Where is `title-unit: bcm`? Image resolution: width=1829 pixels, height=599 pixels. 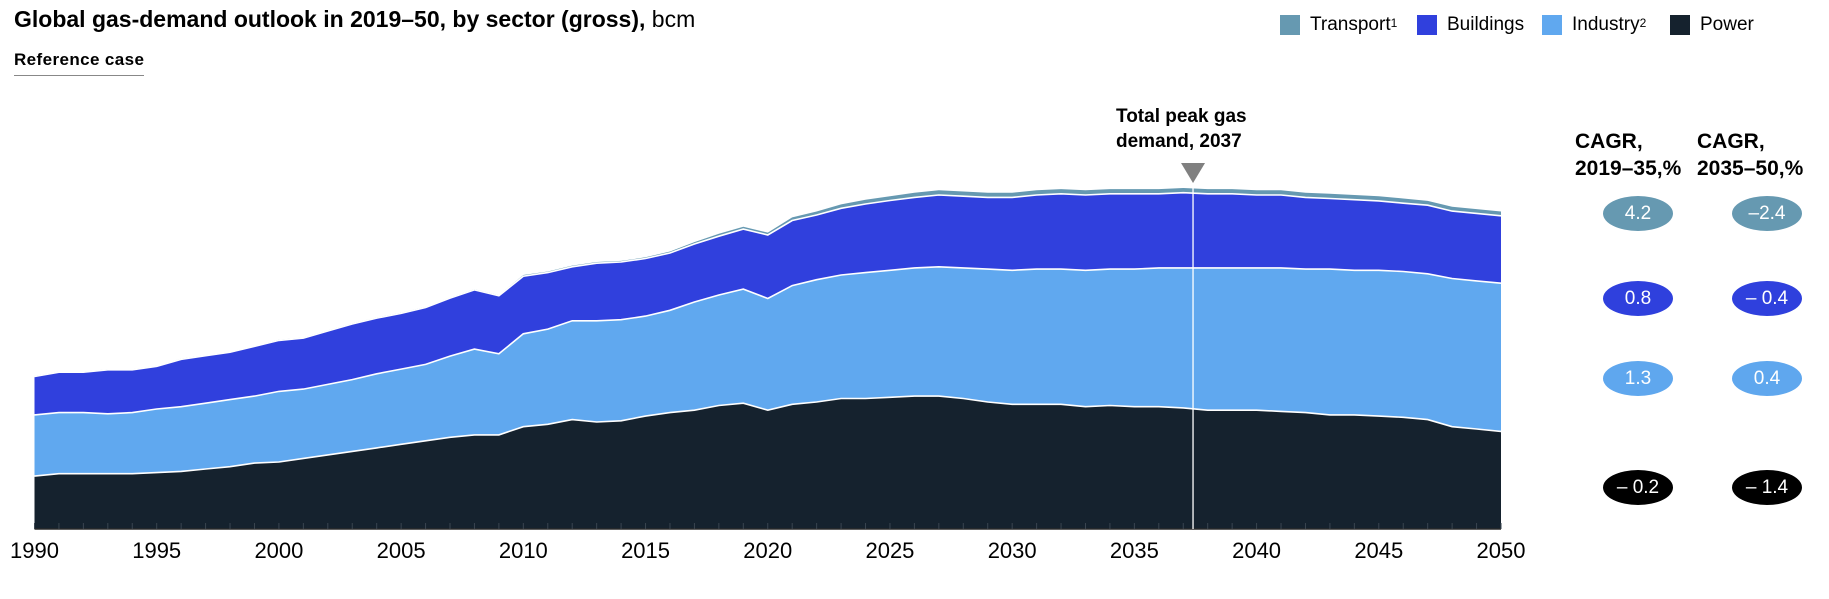
title-unit: bcm is located at coordinates (670, 19).